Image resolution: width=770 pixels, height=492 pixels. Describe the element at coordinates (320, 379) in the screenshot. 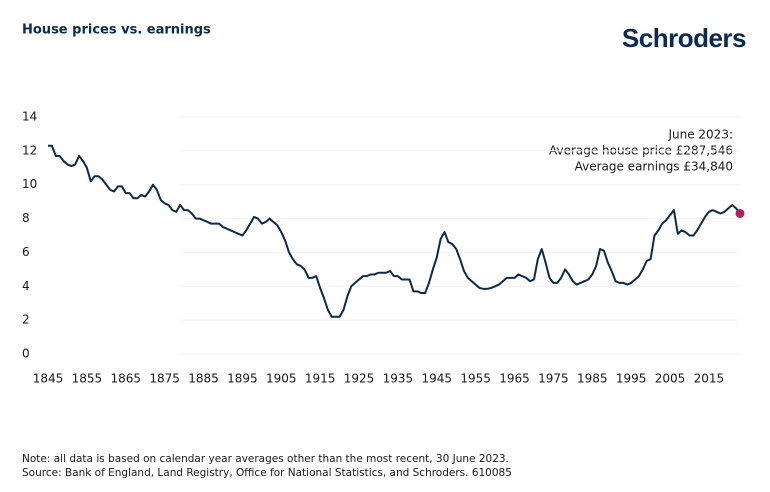

I see `x-tick-label: 1915` at that location.